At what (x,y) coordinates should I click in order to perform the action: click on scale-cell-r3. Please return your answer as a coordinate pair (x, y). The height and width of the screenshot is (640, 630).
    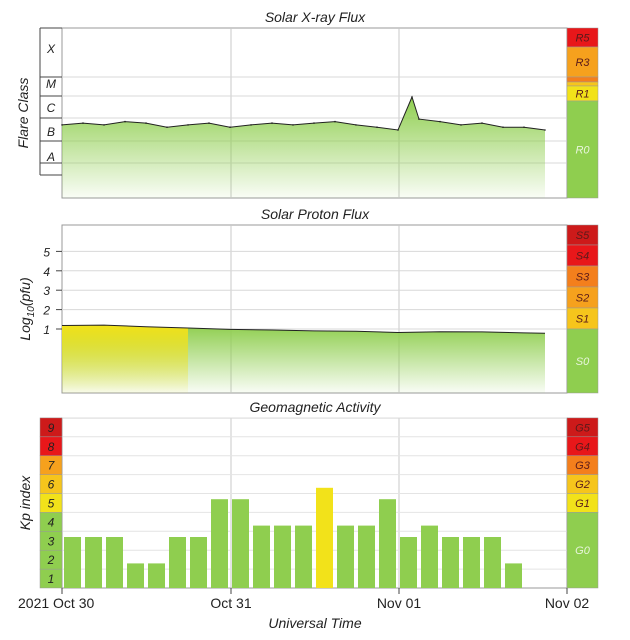
    Looking at the image, I should click on (582, 62).